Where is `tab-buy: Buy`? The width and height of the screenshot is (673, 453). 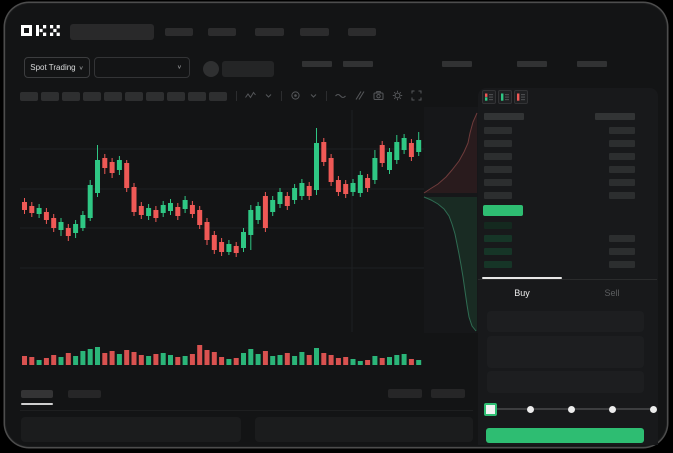 tab-buy: Buy is located at coordinates (522, 293).